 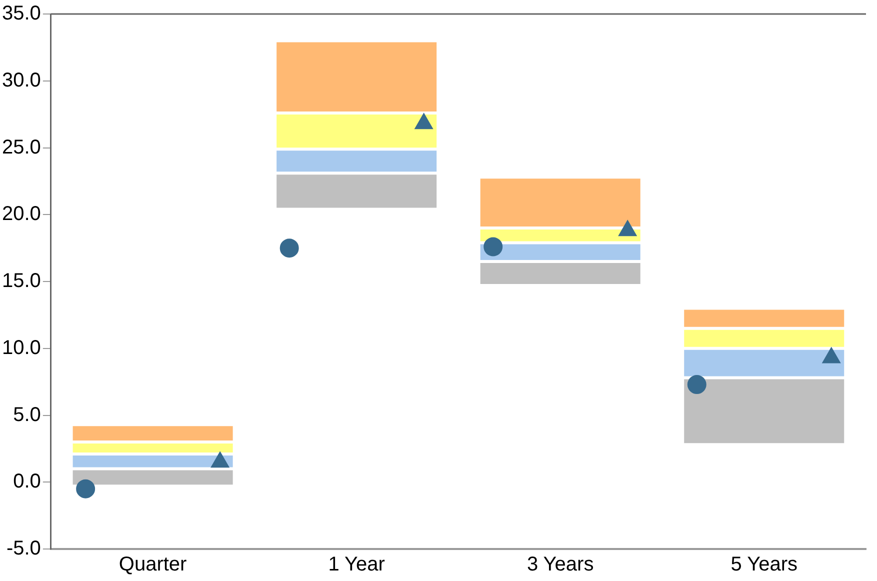 What do you see at coordinates (21, 347) in the screenshot?
I see `y-tick-label: 10.0` at bounding box center [21, 347].